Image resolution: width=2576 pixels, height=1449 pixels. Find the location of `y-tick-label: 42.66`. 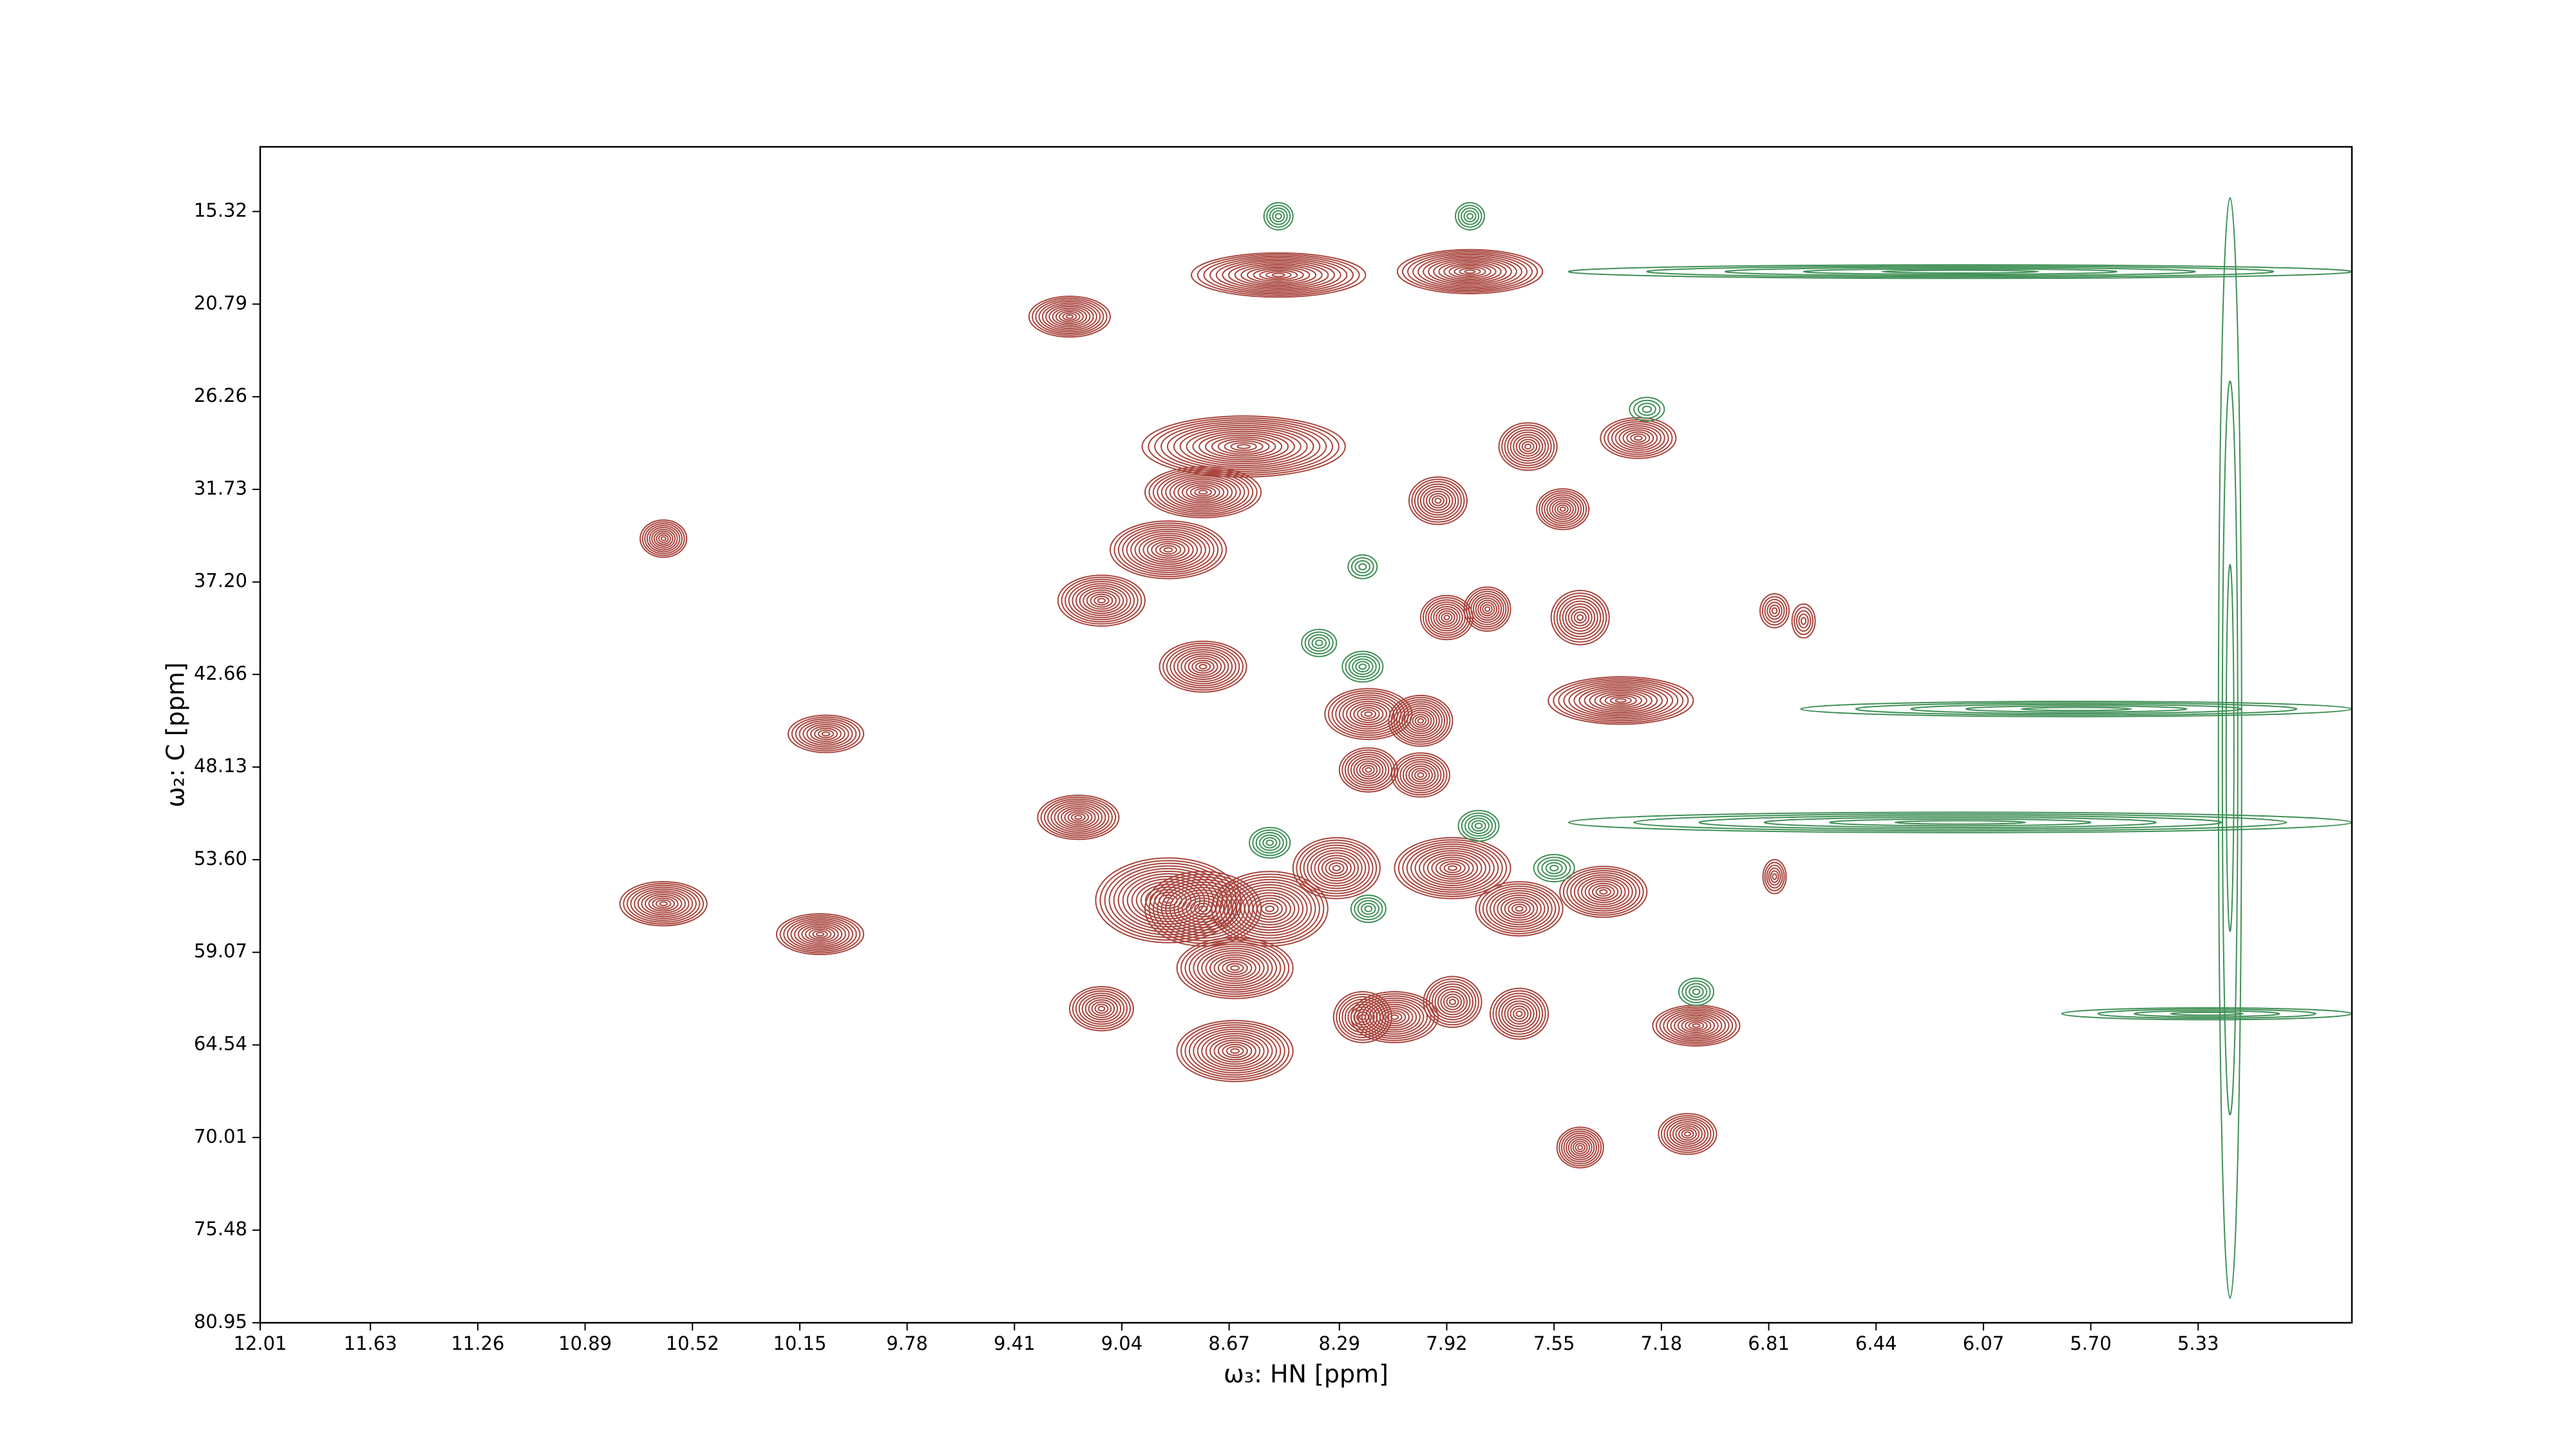

y-tick-label: 42.66 is located at coordinates (221, 673).